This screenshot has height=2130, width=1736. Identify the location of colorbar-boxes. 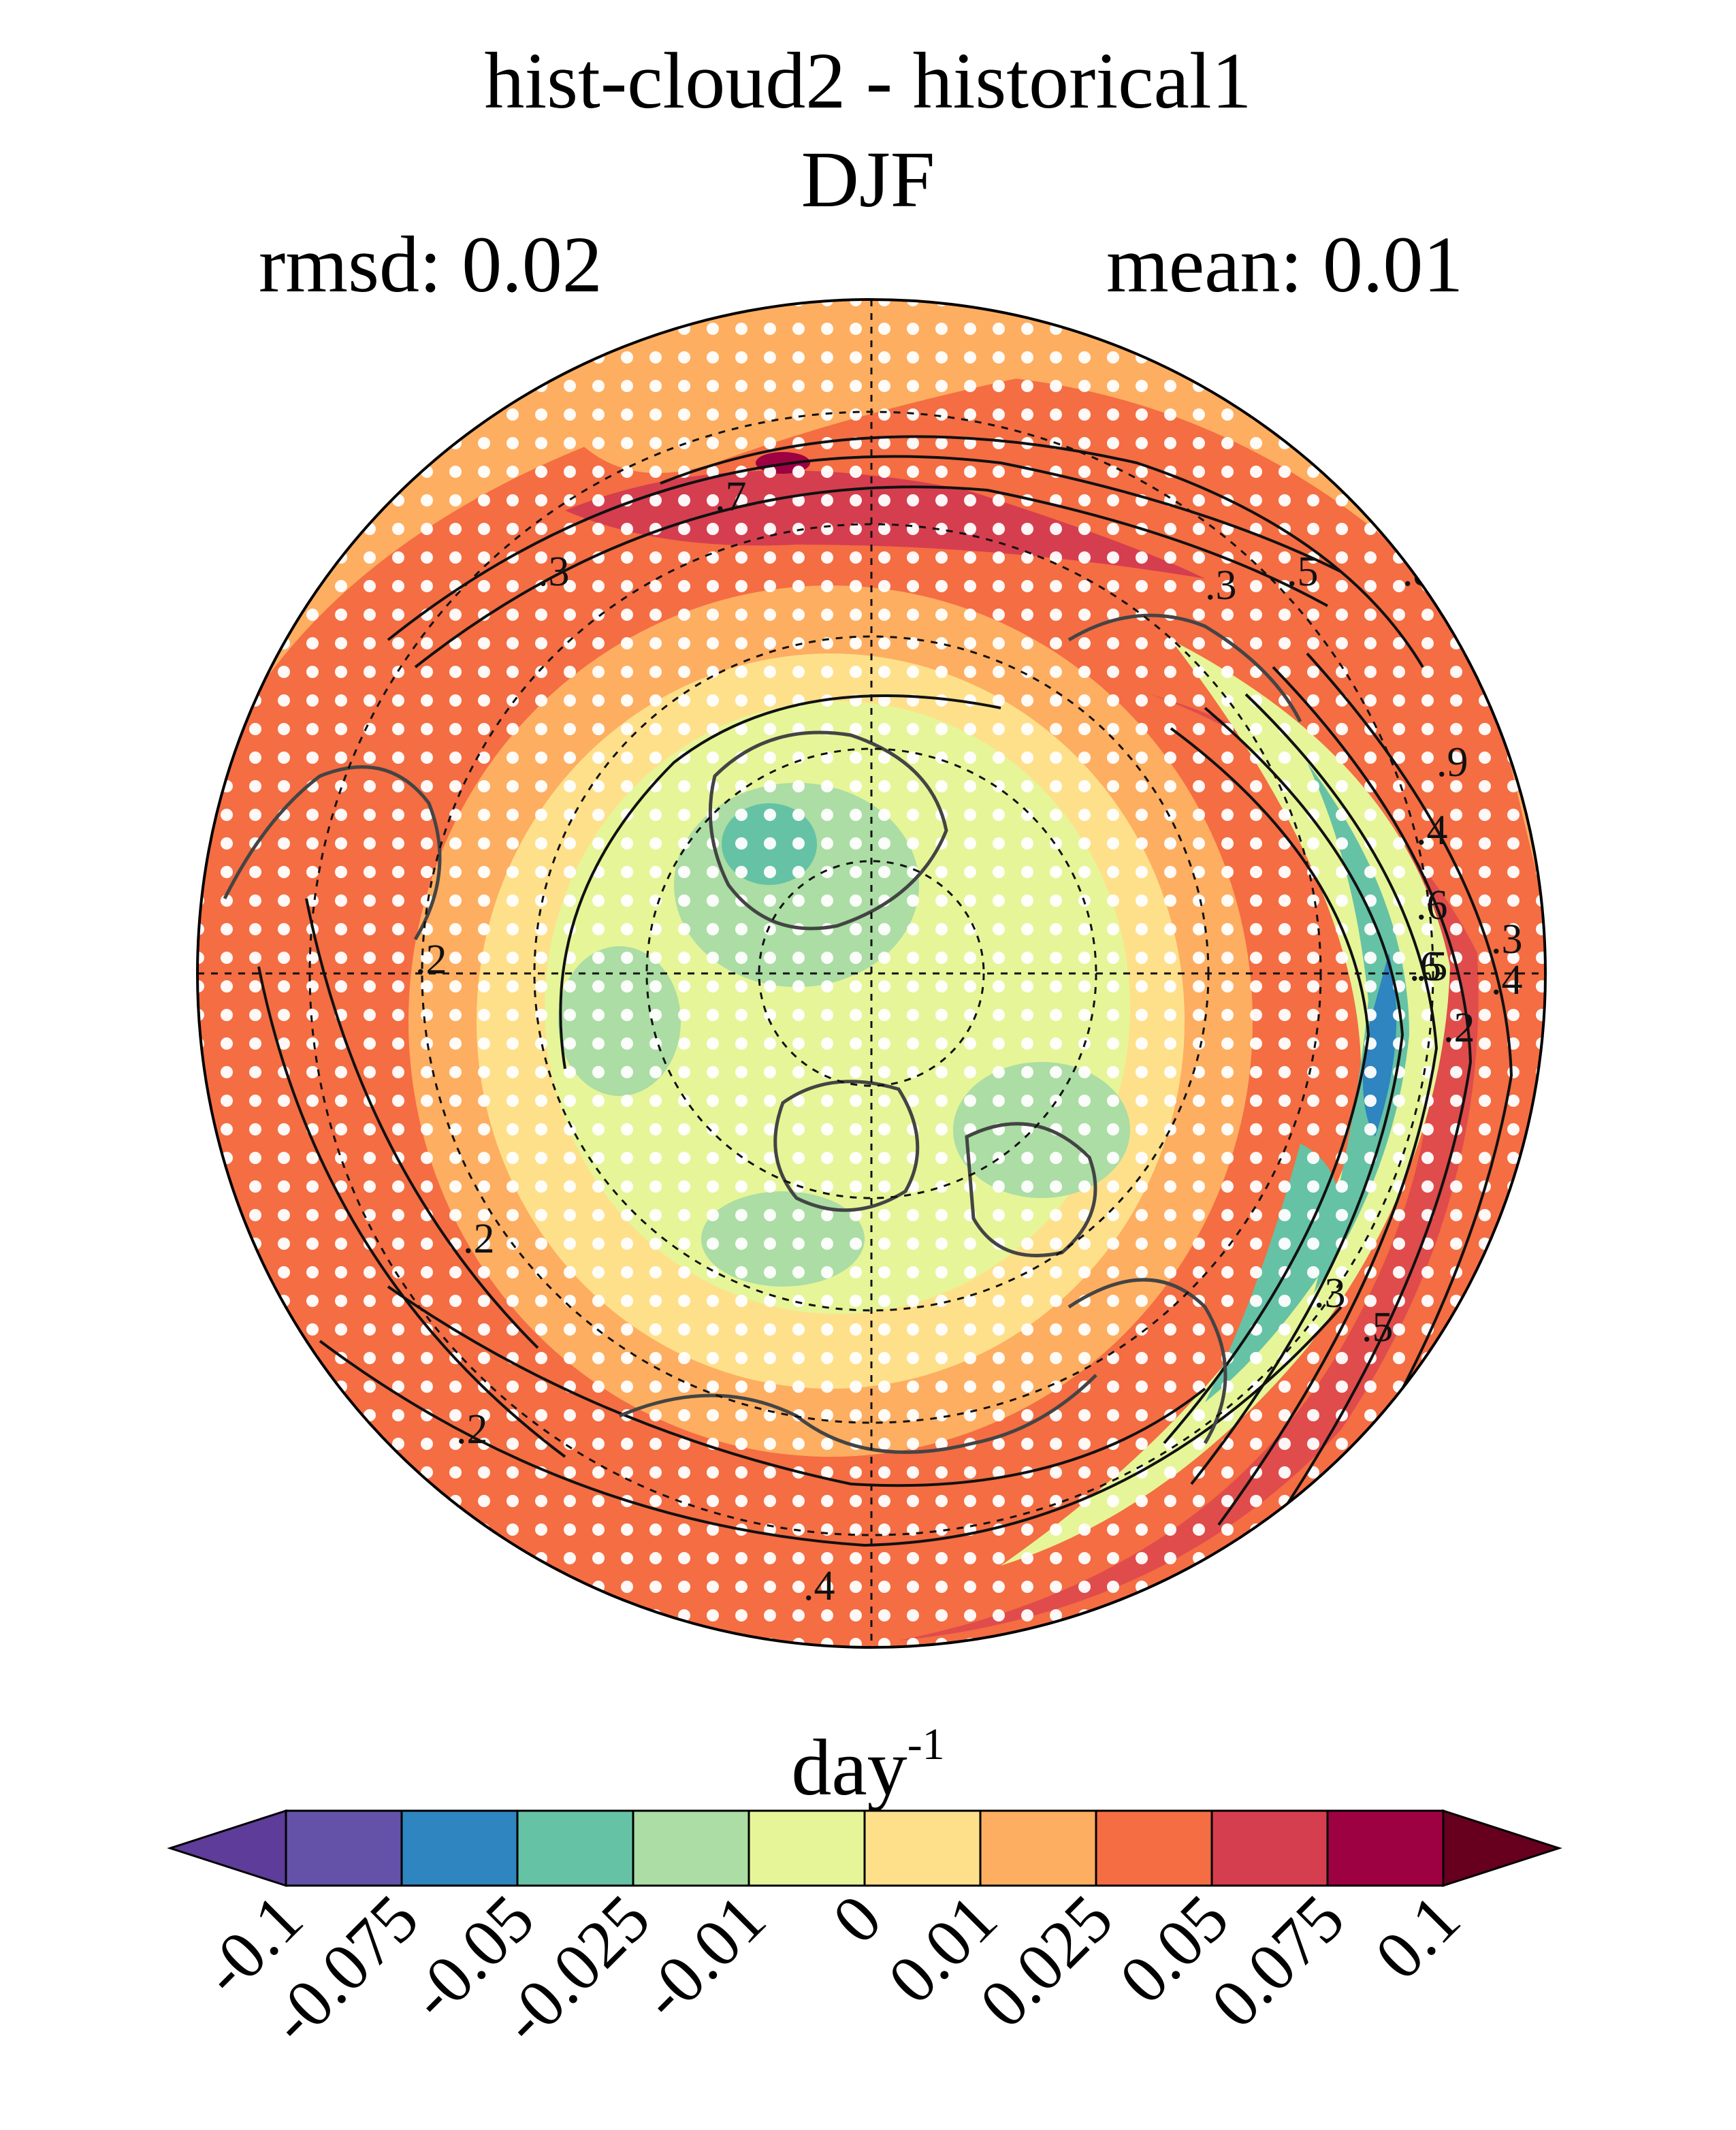
(864, 1848).